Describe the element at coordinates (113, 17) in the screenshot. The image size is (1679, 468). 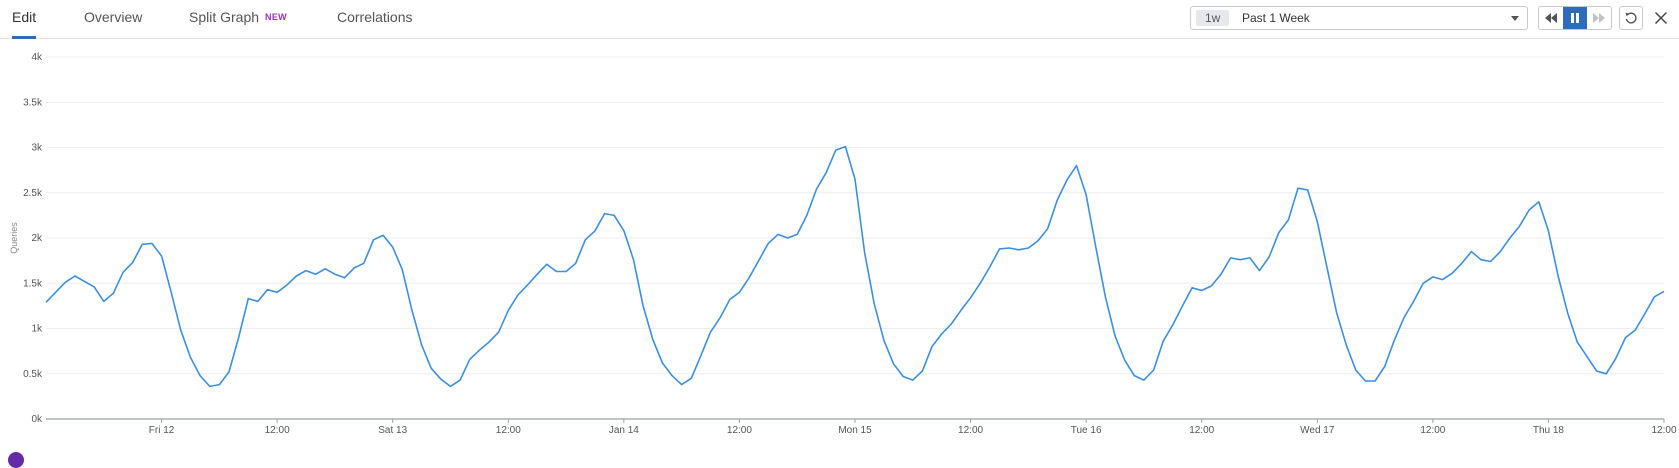
I see `tab-overview-label: Overview` at that location.